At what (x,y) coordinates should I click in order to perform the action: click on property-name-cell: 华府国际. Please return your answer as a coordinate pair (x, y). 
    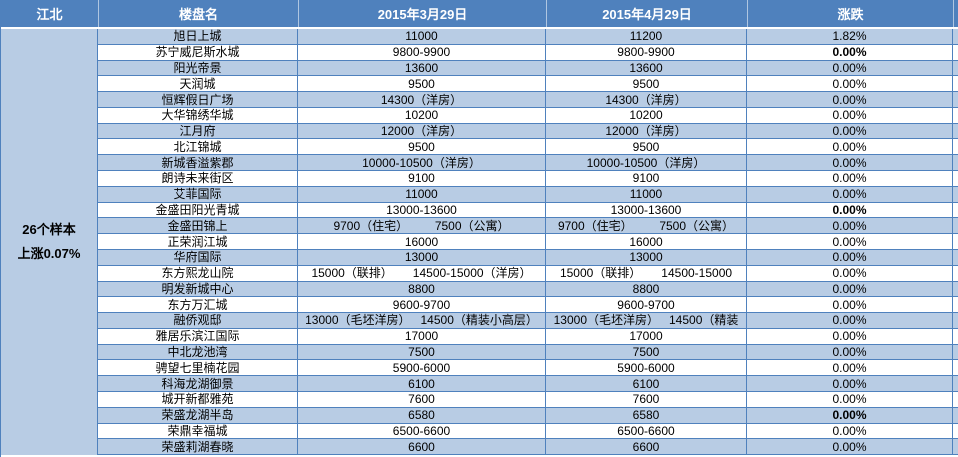
    Looking at the image, I should click on (198, 257).